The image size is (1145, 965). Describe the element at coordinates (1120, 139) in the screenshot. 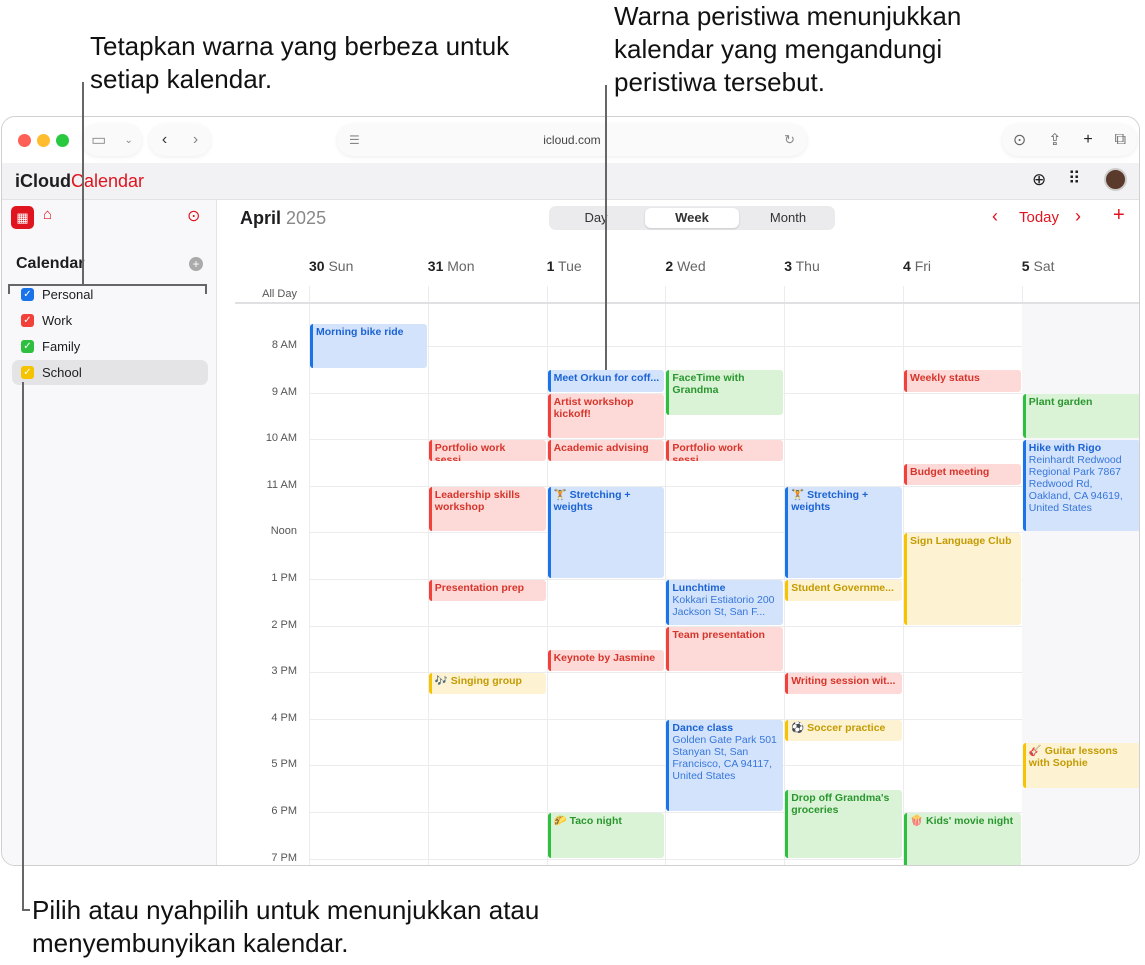

I see `tabs-icon: ⧉` at that location.